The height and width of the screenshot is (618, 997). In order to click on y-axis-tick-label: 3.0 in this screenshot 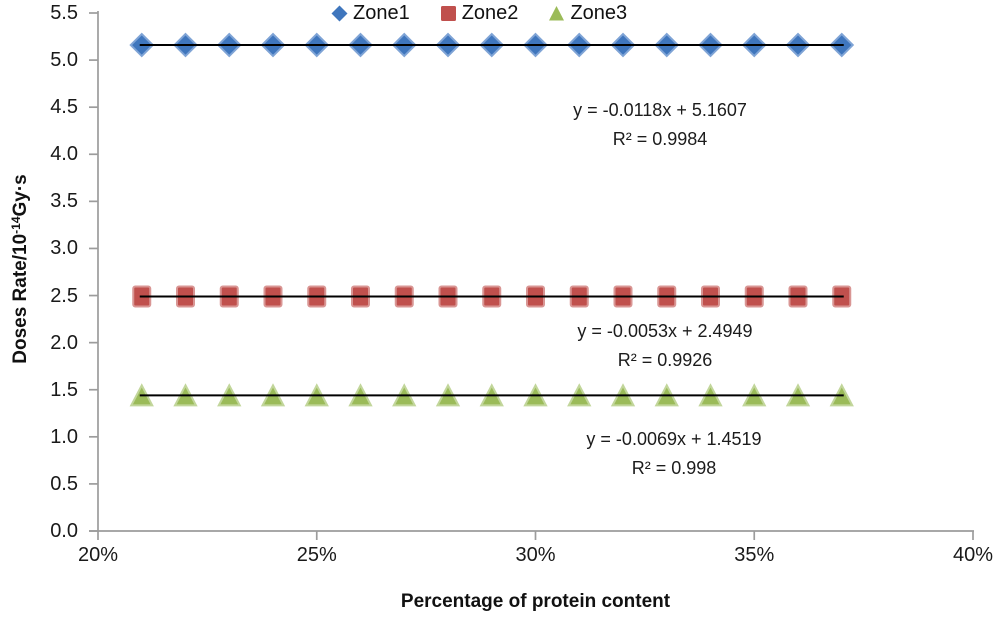, I will do `click(64, 248)`.